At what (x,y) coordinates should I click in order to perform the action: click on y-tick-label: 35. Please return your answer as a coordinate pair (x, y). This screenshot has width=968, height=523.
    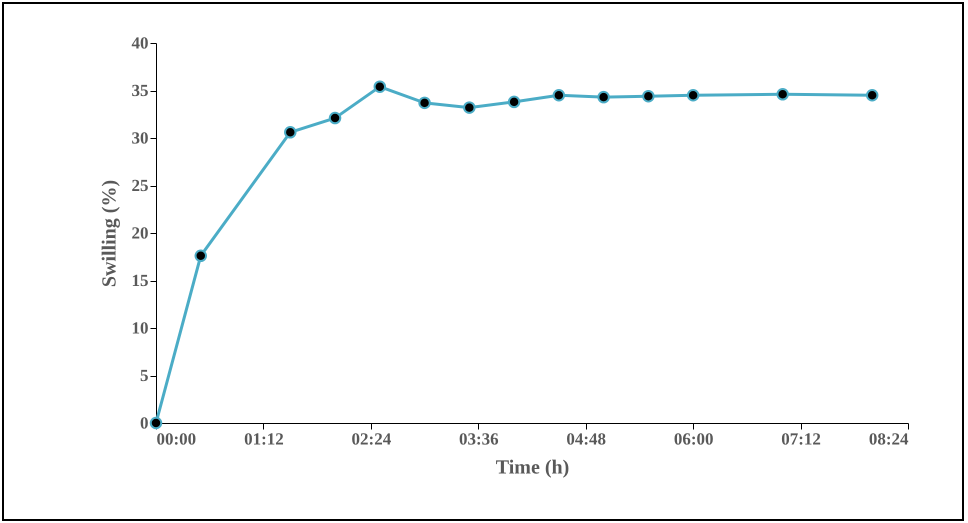
    Looking at the image, I should click on (140, 90).